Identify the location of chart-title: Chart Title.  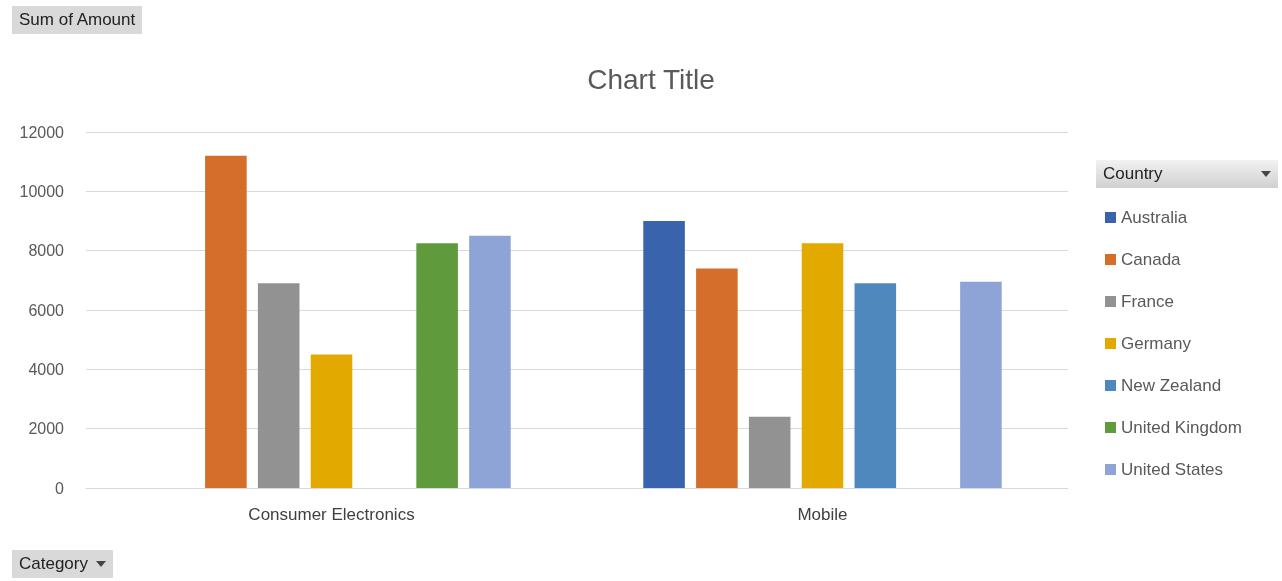
(651, 79).